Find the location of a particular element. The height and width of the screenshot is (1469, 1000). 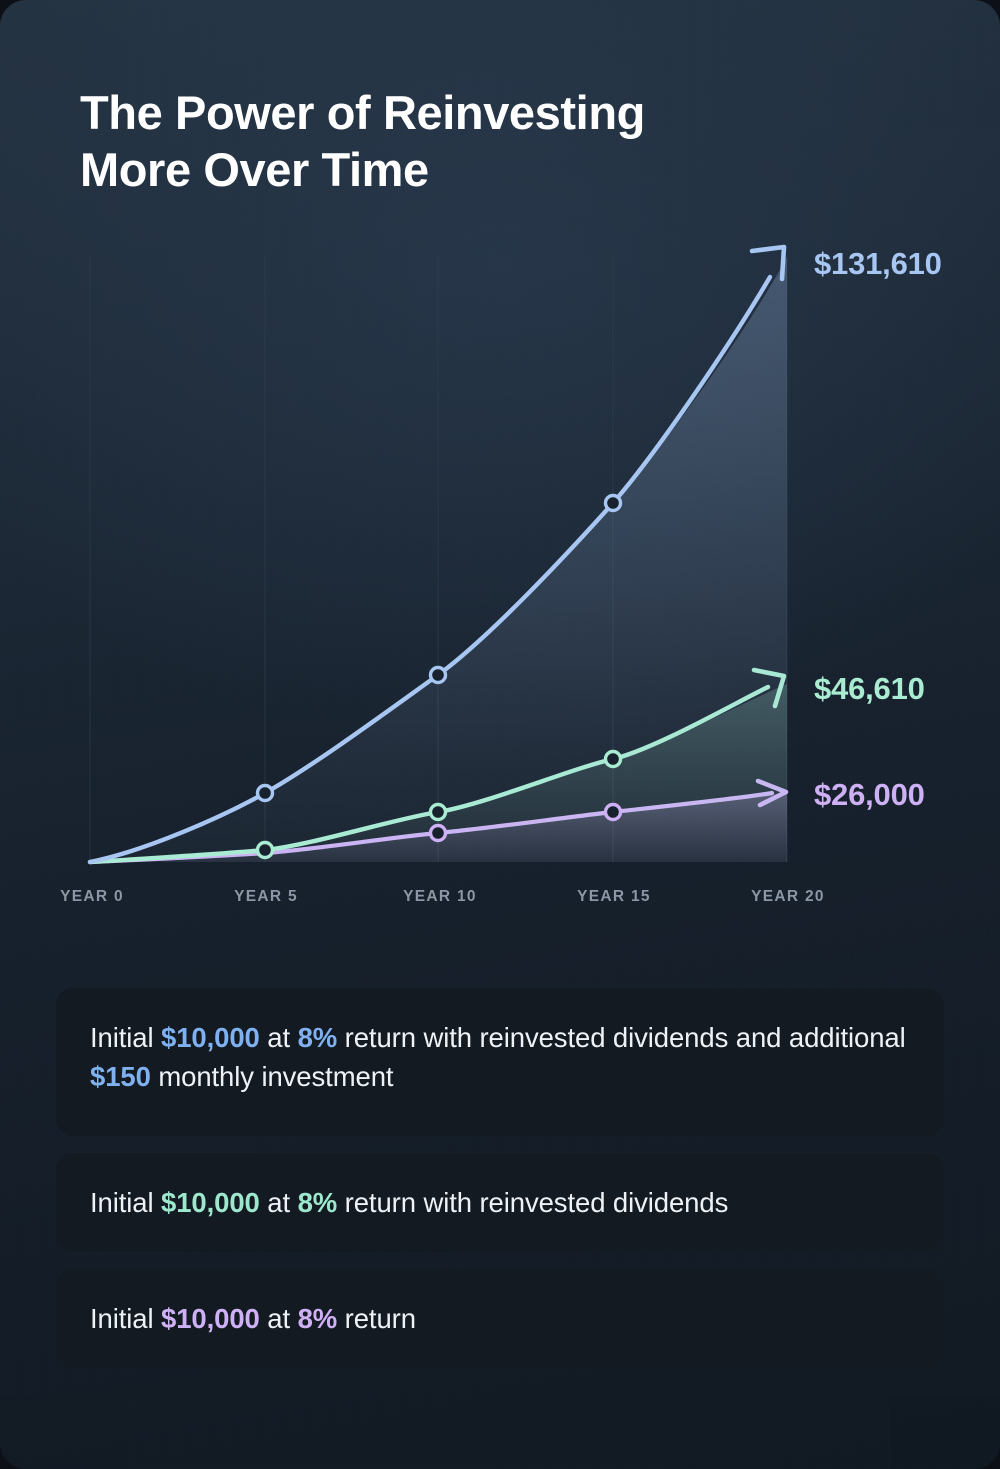

series-value-label-purple: $26,000 is located at coordinates (869, 794).